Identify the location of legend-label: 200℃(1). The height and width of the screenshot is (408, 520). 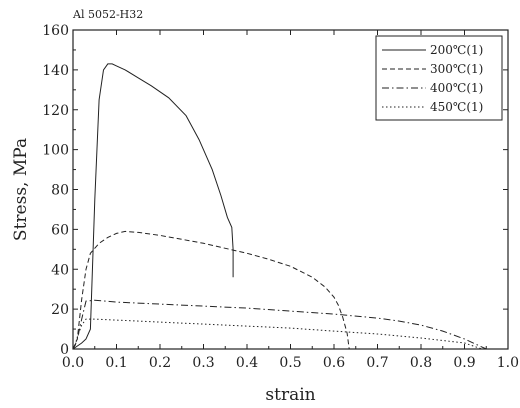
(456, 50).